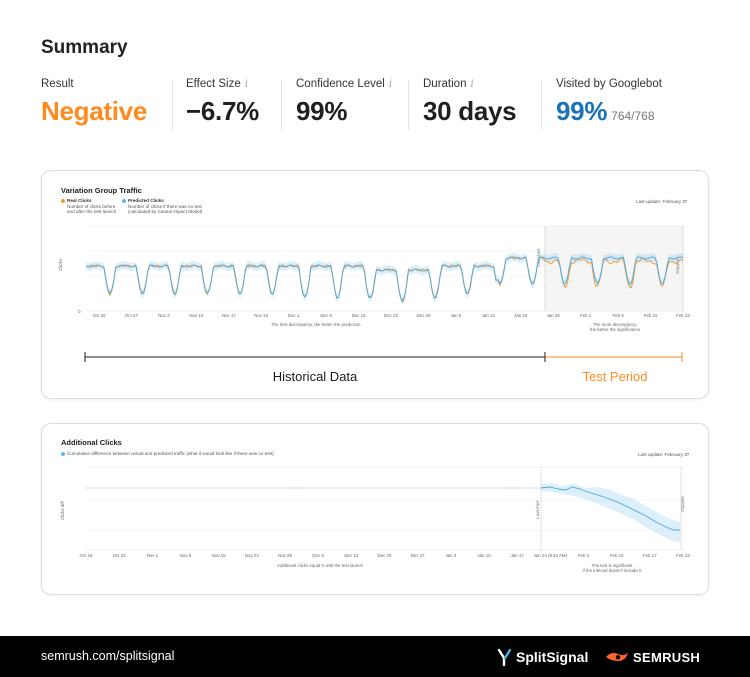  Describe the element at coordinates (79, 311) in the screenshot. I see `zero-label: 0` at that location.